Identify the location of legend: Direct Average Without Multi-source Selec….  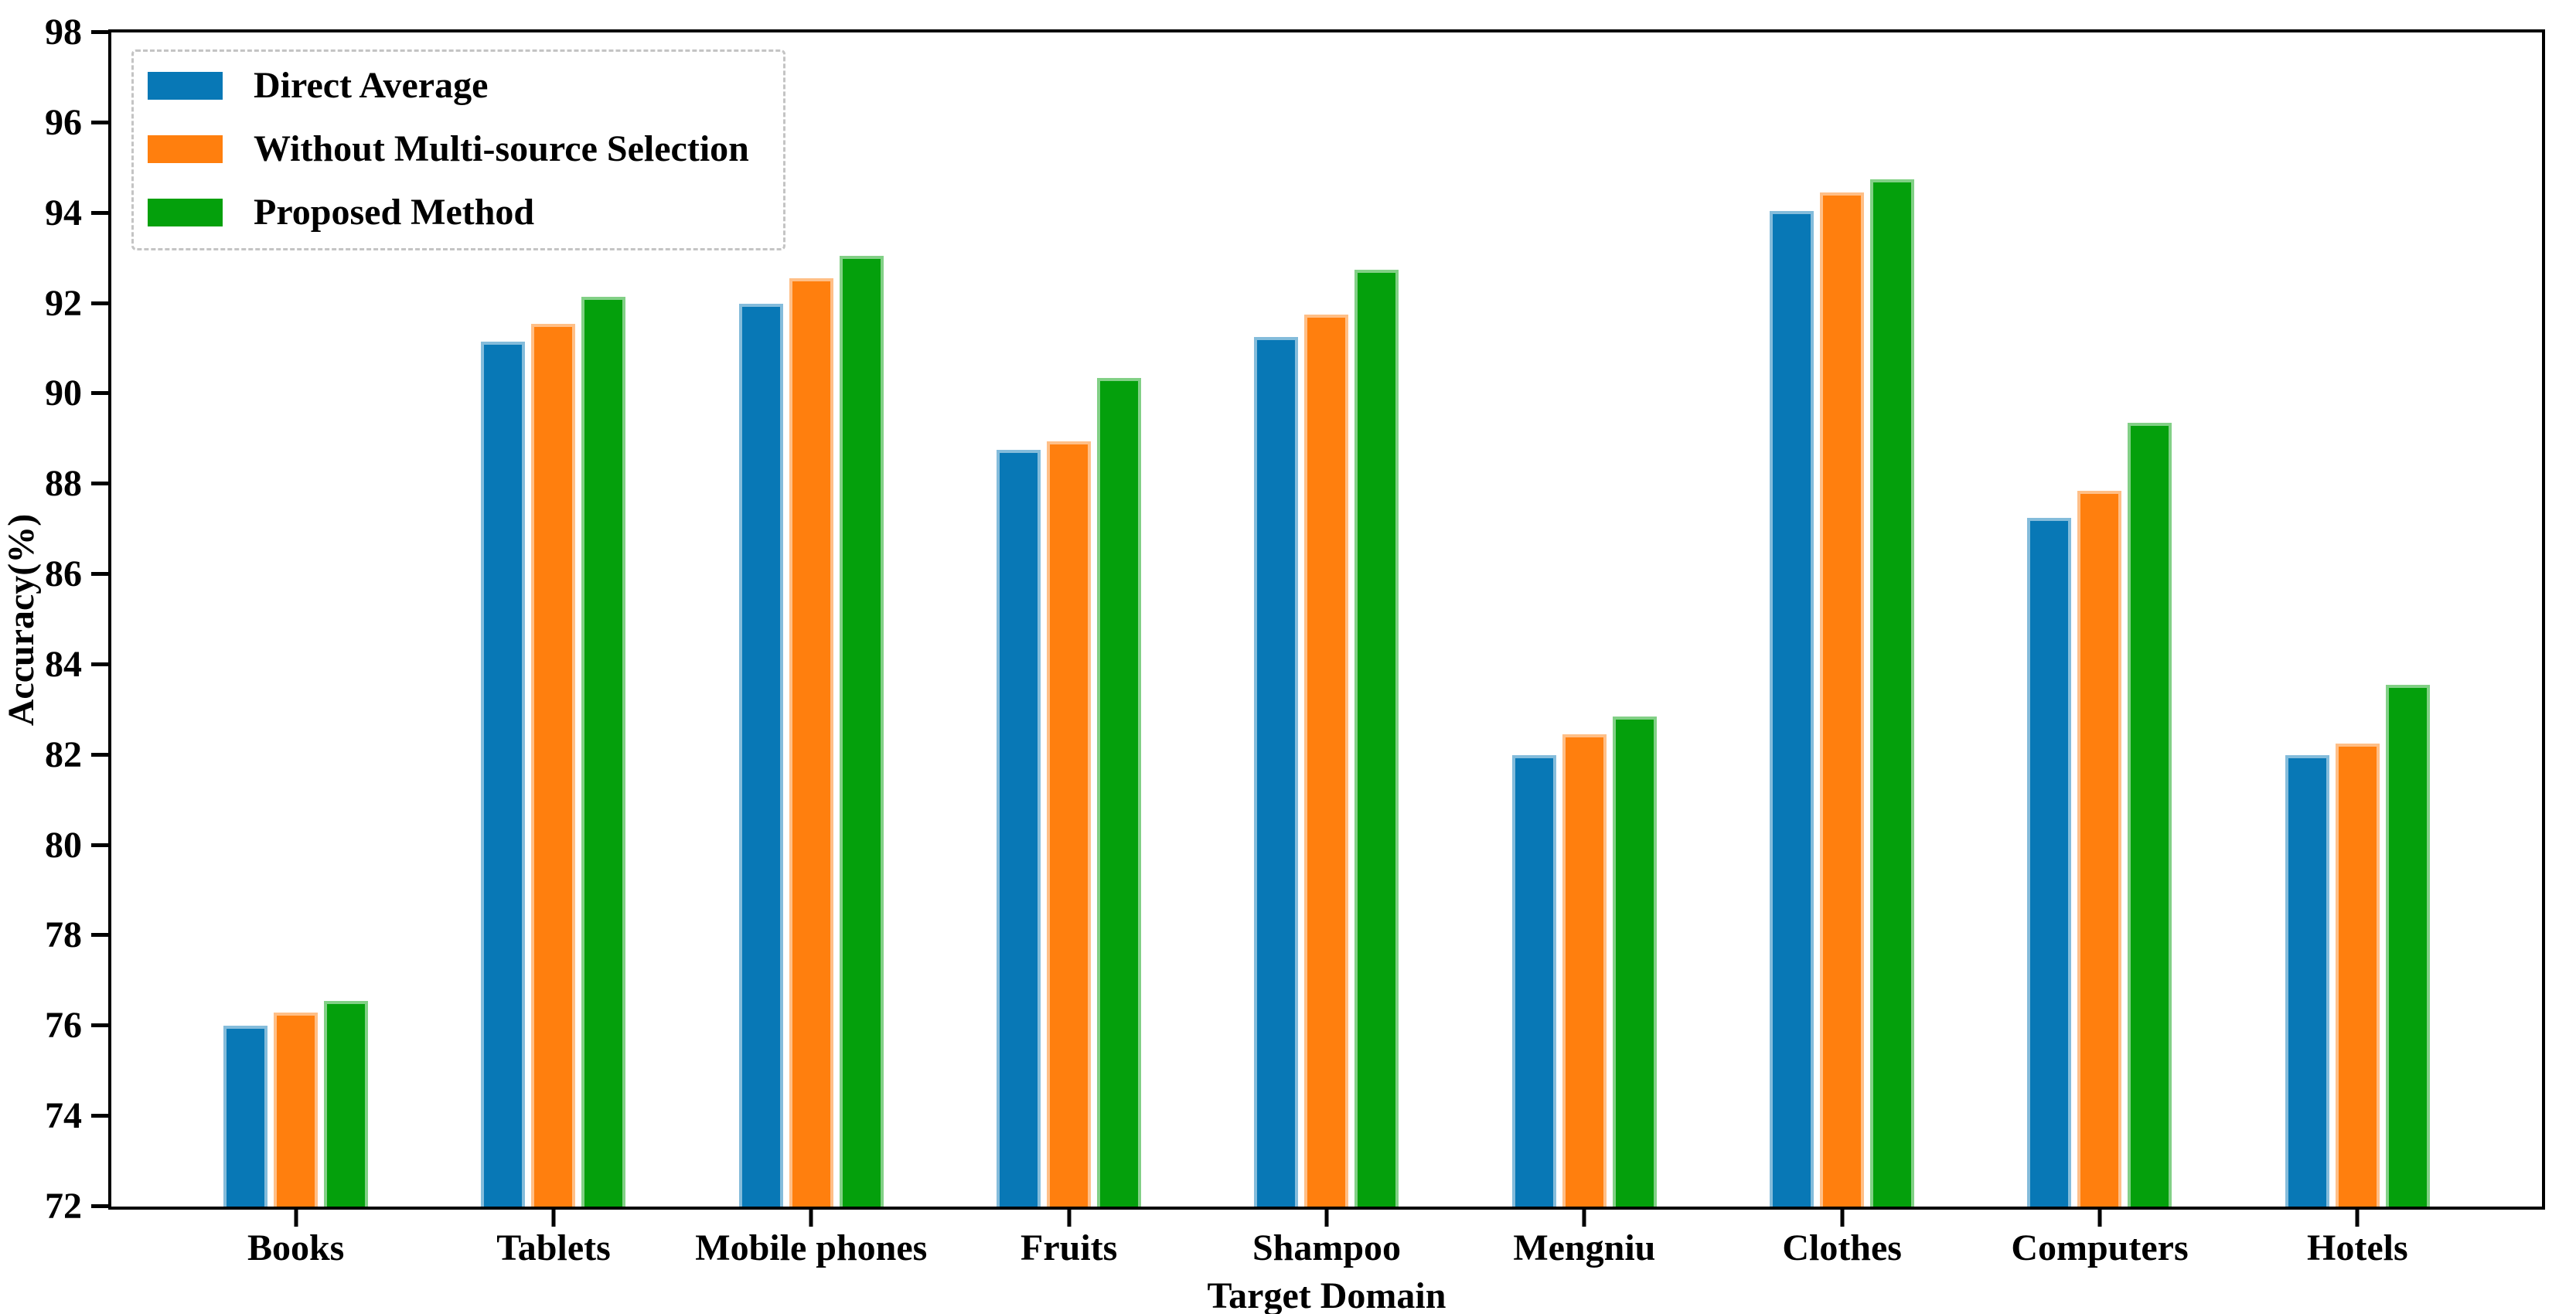
(458, 149).